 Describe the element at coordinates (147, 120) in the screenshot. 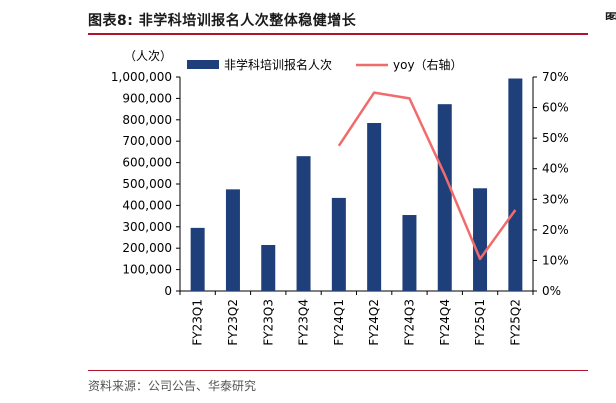

I see `left-axis-tick-label: 800,000` at that location.